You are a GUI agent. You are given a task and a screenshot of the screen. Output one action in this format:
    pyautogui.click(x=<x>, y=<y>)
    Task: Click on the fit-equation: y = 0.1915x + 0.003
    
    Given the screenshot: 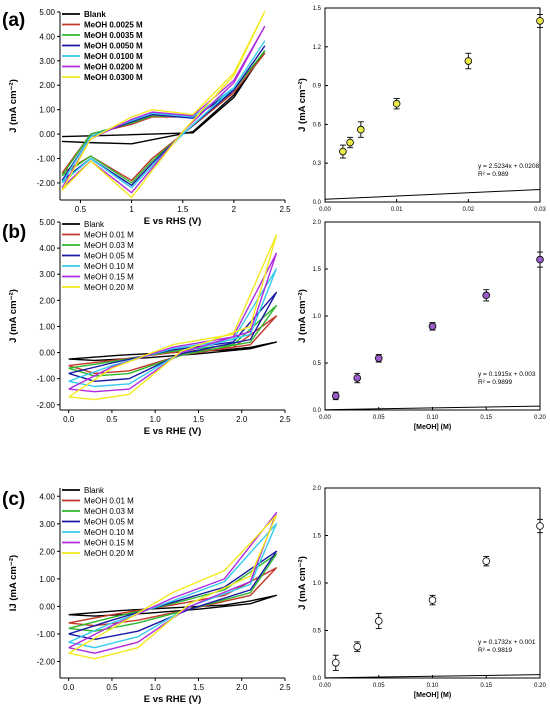 What is the action you would take?
    pyautogui.click(x=507, y=374)
    